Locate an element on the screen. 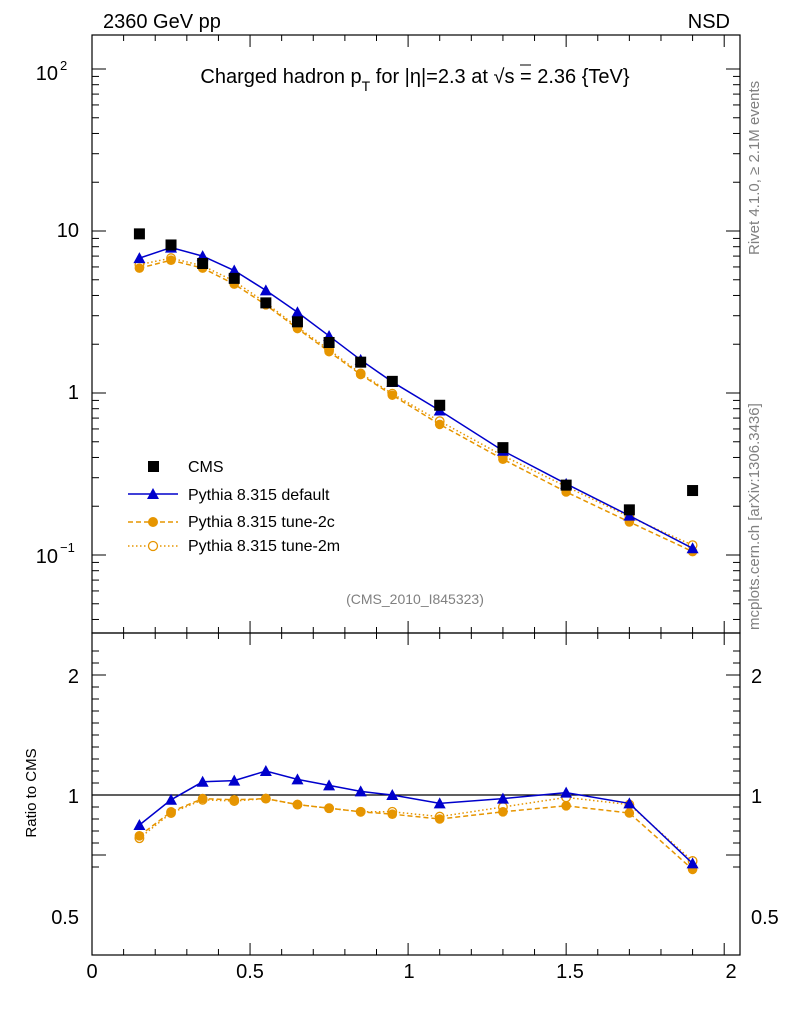 The width and height of the screenshot is (786, 1024). x-tick-label-1.5: 1.5 is located at coordinates (570, 972).